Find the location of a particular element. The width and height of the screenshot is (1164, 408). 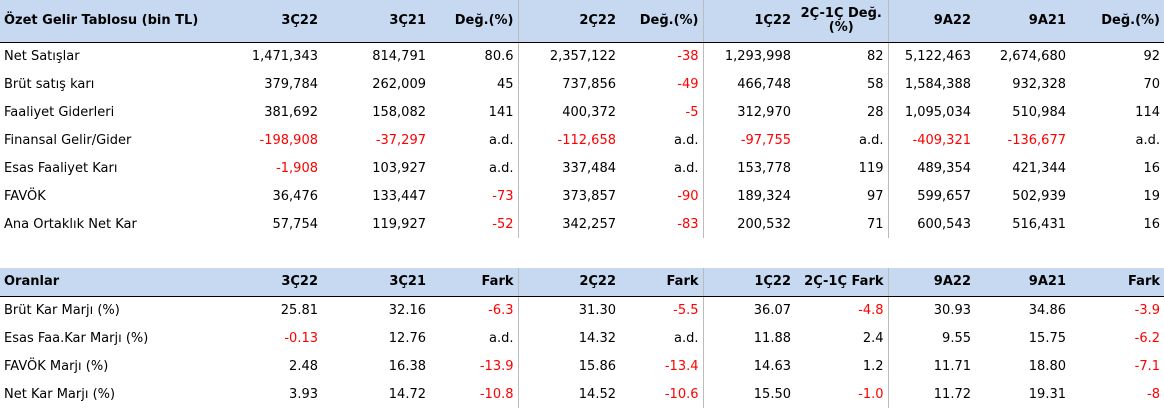

cell: 19.31 is located at coordinates (1047, 394).